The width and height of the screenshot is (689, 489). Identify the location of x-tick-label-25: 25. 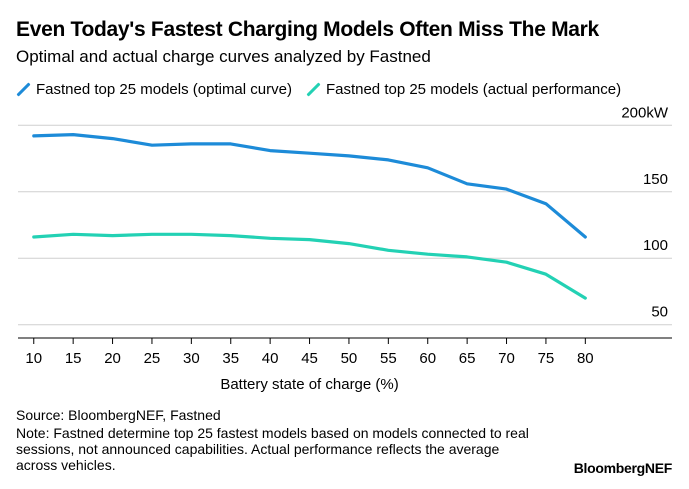
(152, 358).